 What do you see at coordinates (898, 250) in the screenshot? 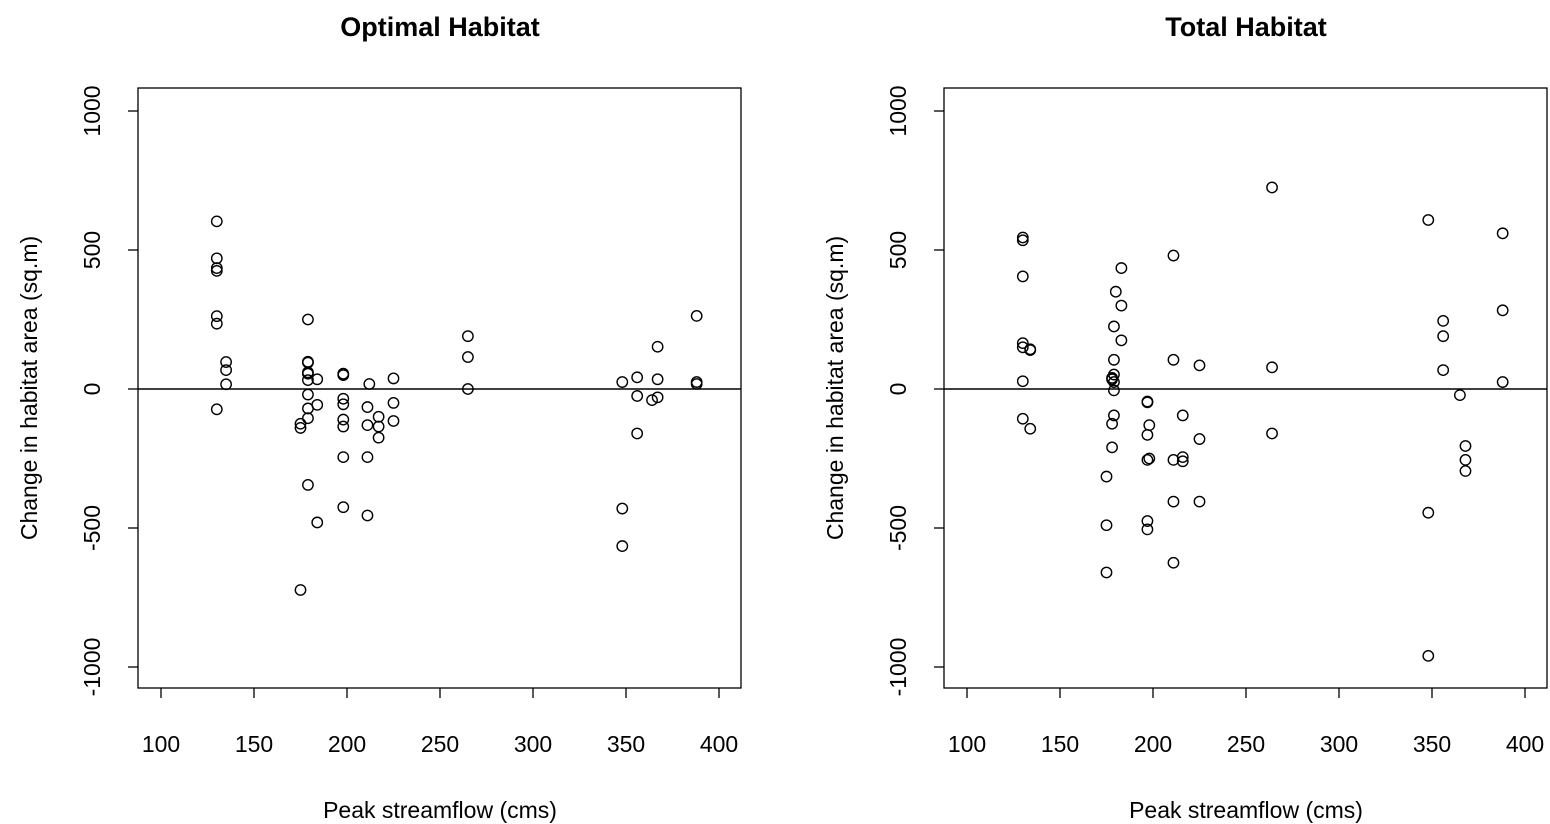
I see `y-tick-label: 500` at bounding box center [898, 250].